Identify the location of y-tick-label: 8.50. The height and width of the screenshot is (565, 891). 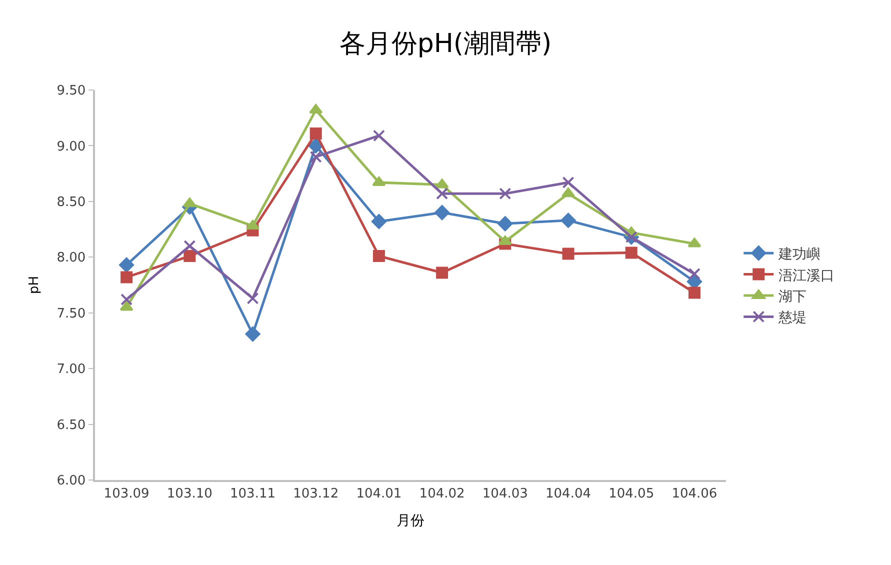
(71, 202).